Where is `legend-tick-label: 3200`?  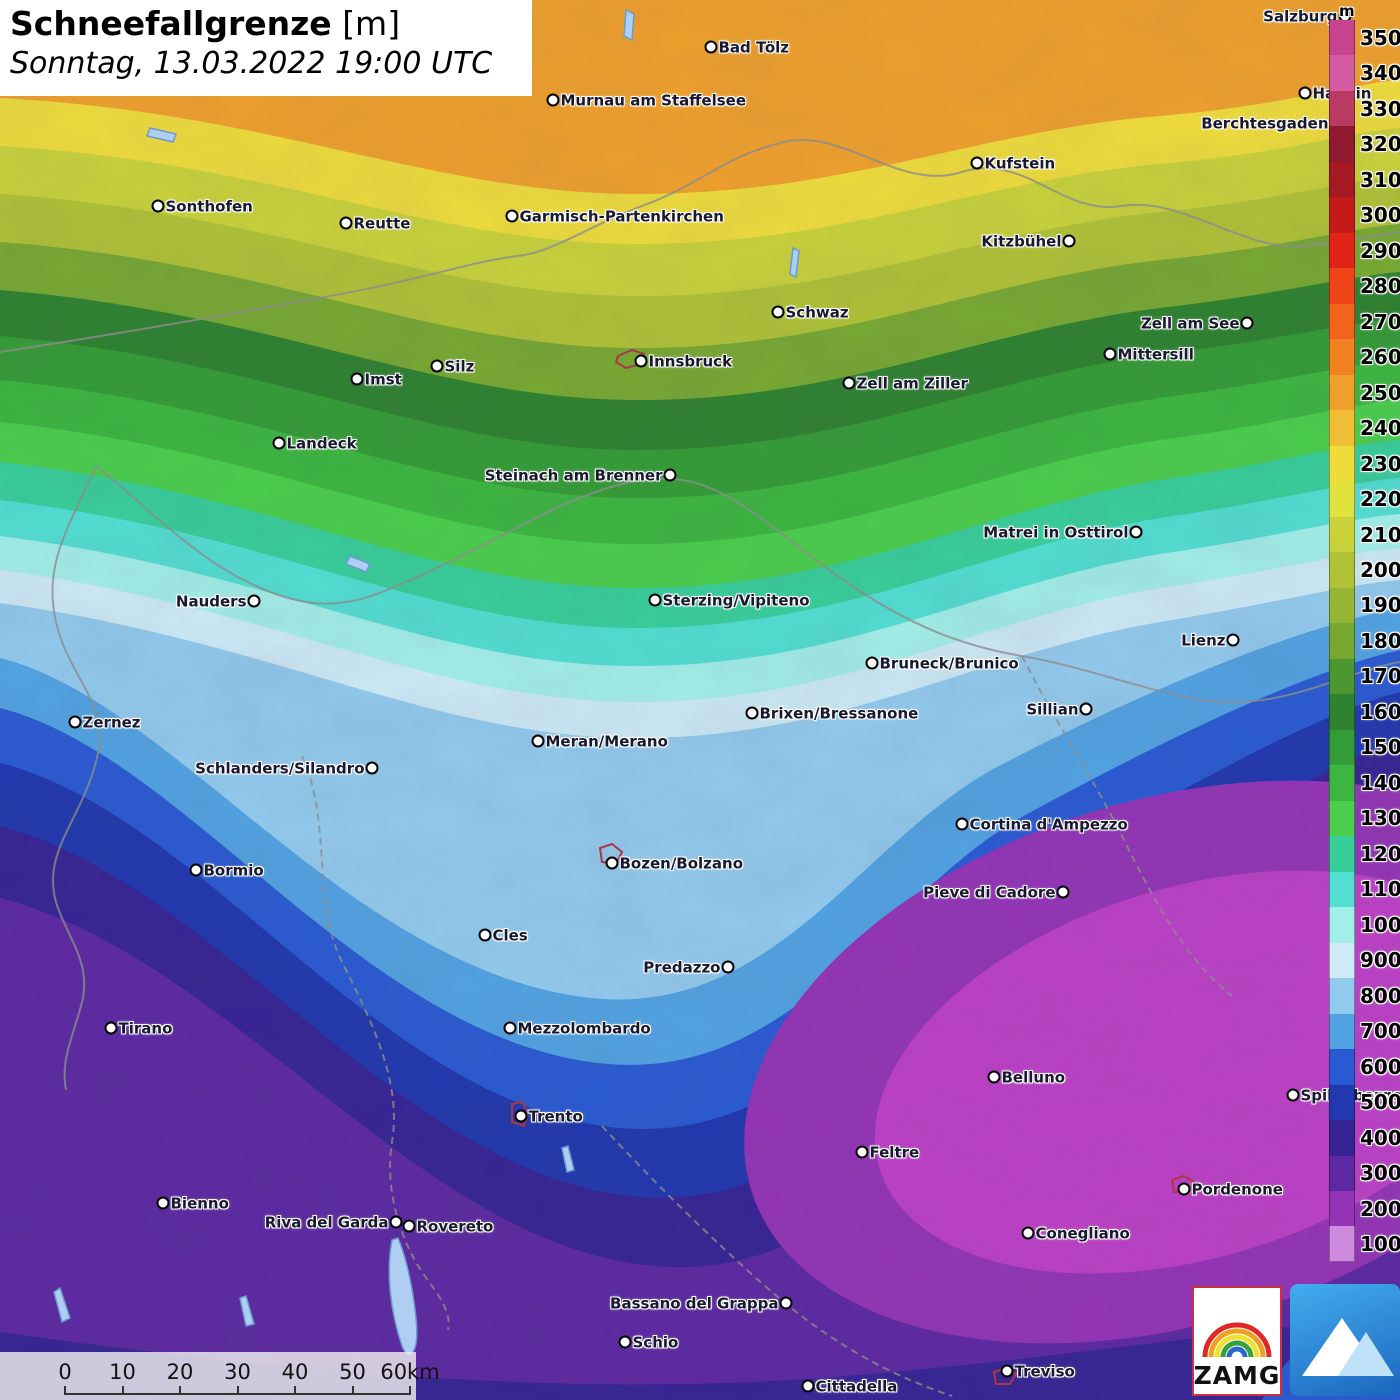 legend-tick-label: 3200 is located at coordinates (1380, 144).